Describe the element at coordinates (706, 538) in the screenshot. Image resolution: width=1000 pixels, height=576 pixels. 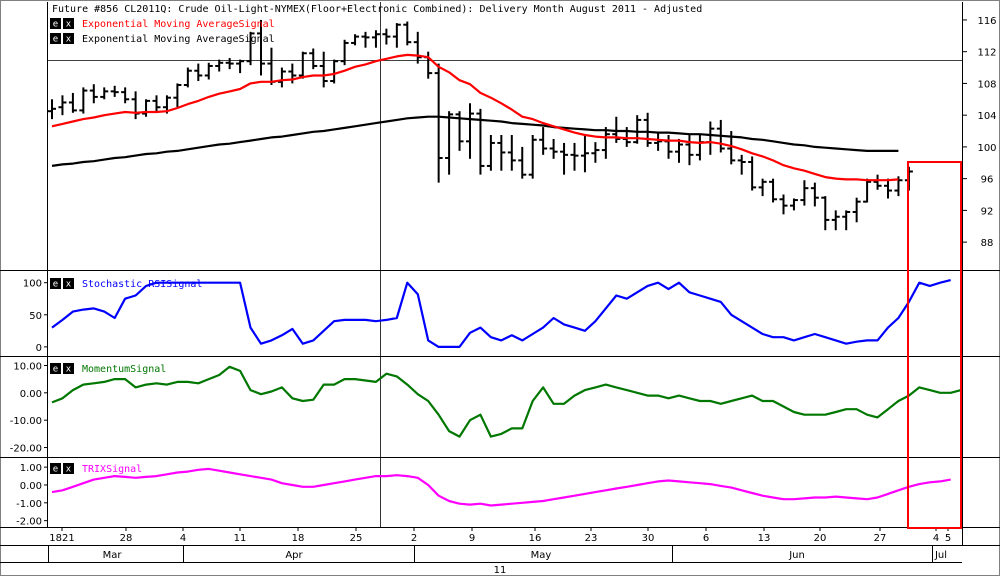
I see `x-day-label: 6` at that location.